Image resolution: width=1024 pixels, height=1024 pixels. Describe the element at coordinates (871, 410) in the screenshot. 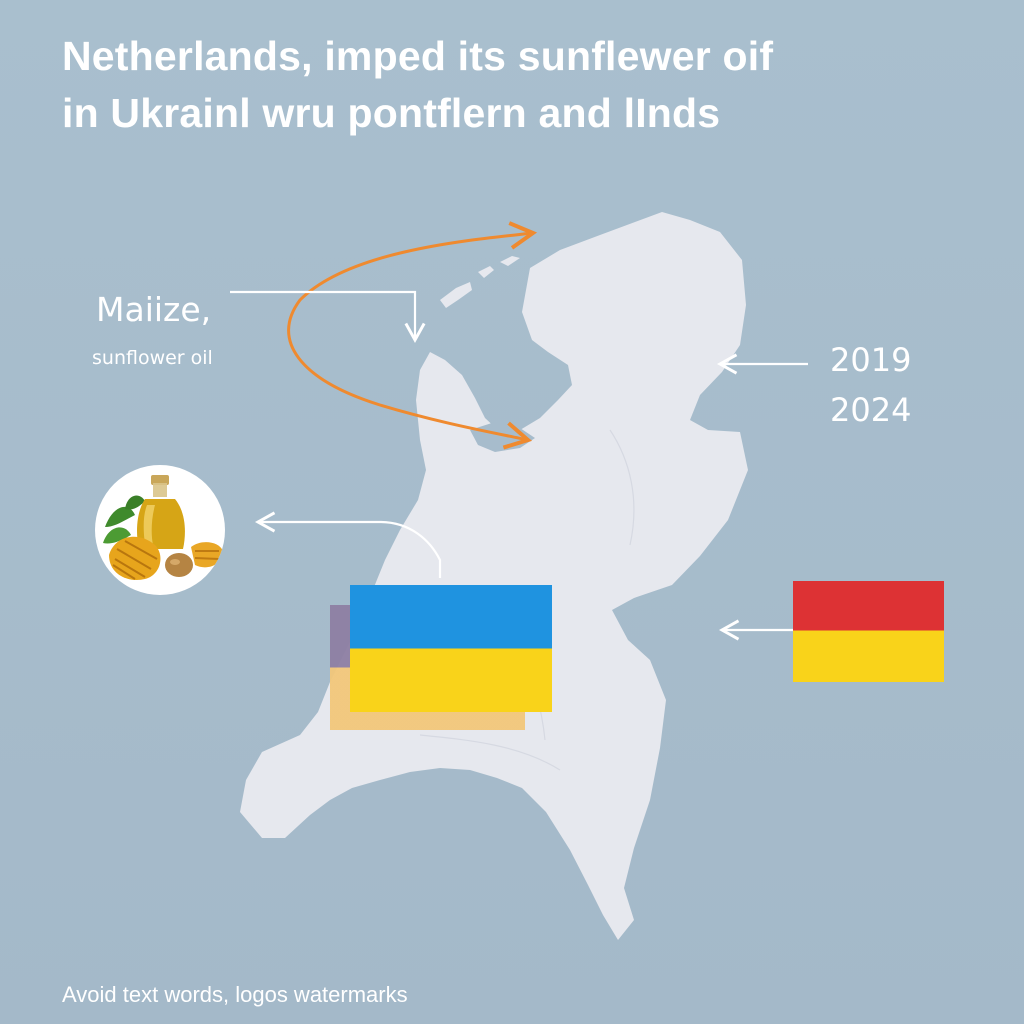

I see `year-label-2024: 2024` at that location.